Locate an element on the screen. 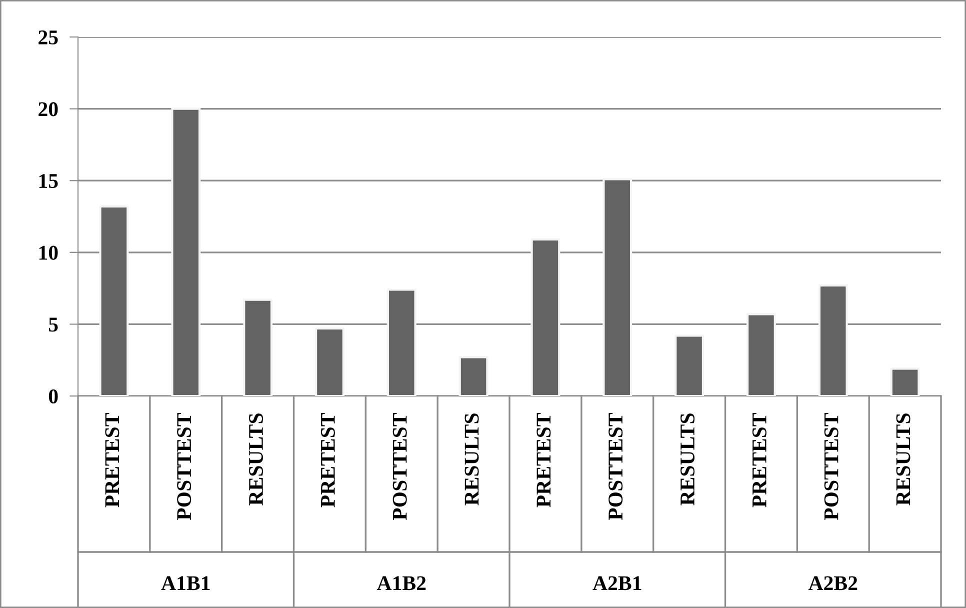 Image resolution: width=966 pixels, height=608 pixels. text: A1B2 is located at coordinates (401, 583).